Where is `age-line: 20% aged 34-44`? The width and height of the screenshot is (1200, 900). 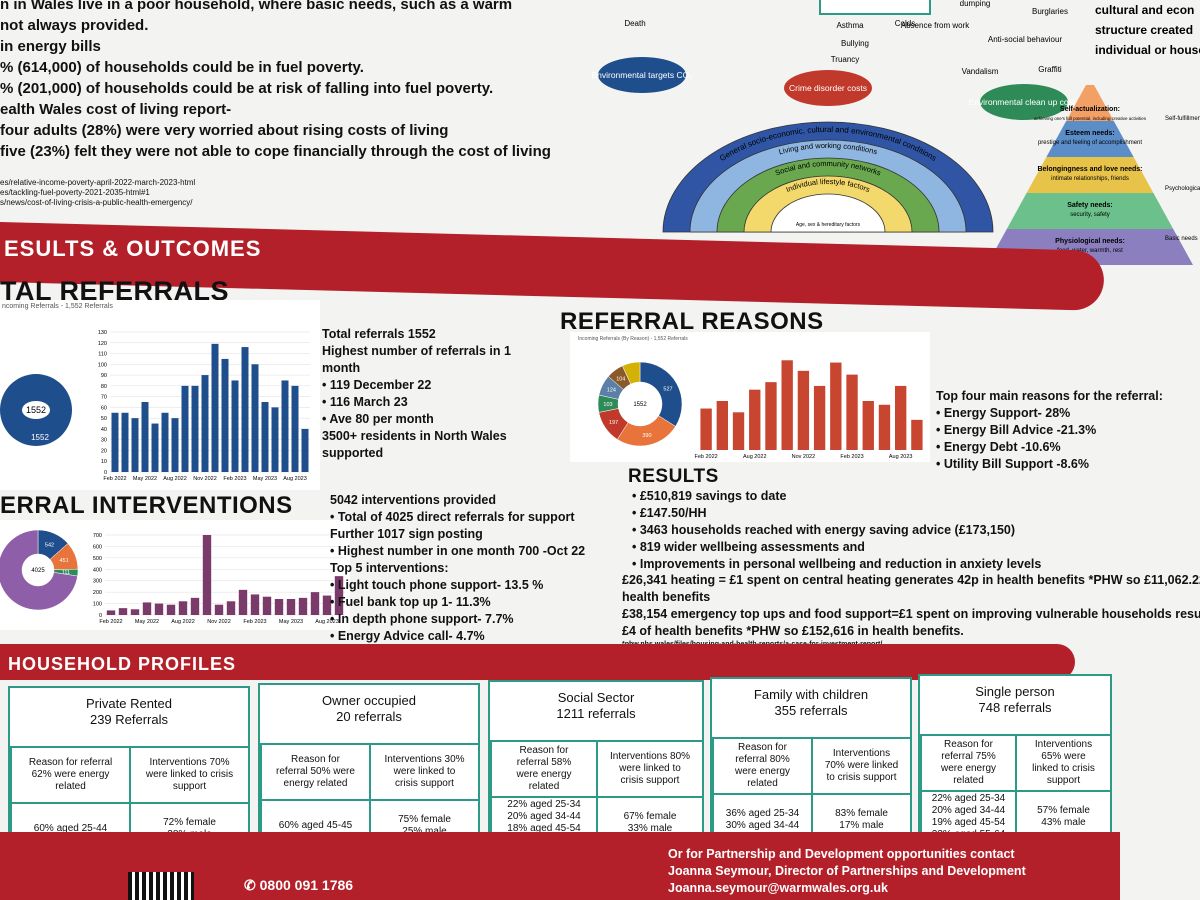
age-line: 20% aged 34-44 is located at coordinates (544, 816).